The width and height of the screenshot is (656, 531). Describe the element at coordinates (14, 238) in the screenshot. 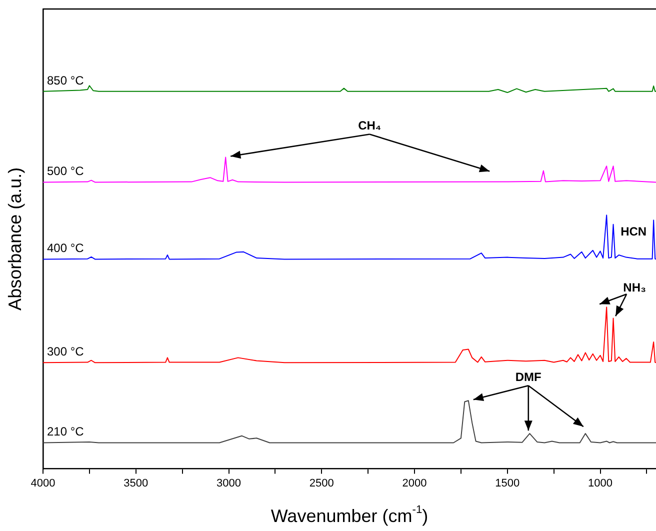

I see `y-axis-title: Absorbance (a.u.)` at that location.